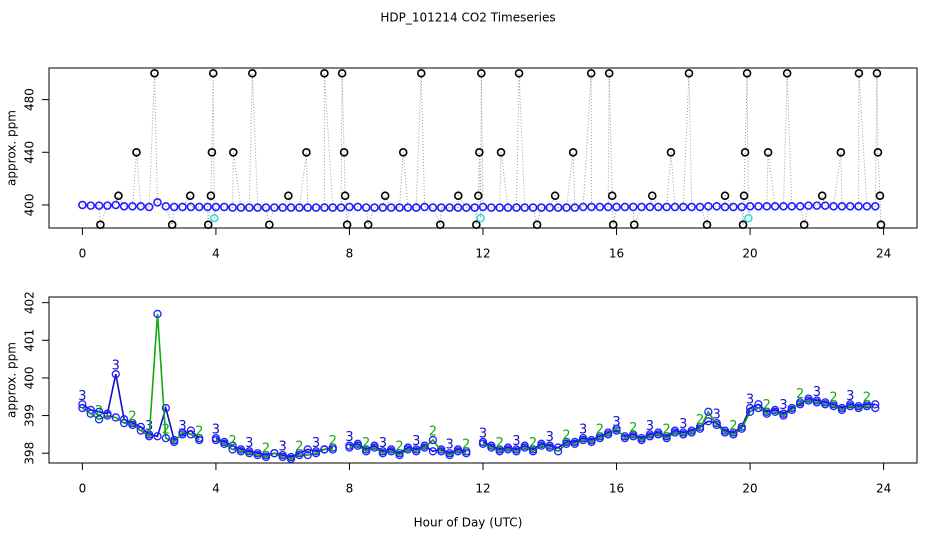 This screenshot has width=936, height=540. What do you see at coordinates (883, 254) in the screenshot?
I see `x-tick-label: 24` at bounding box center [883, 254].